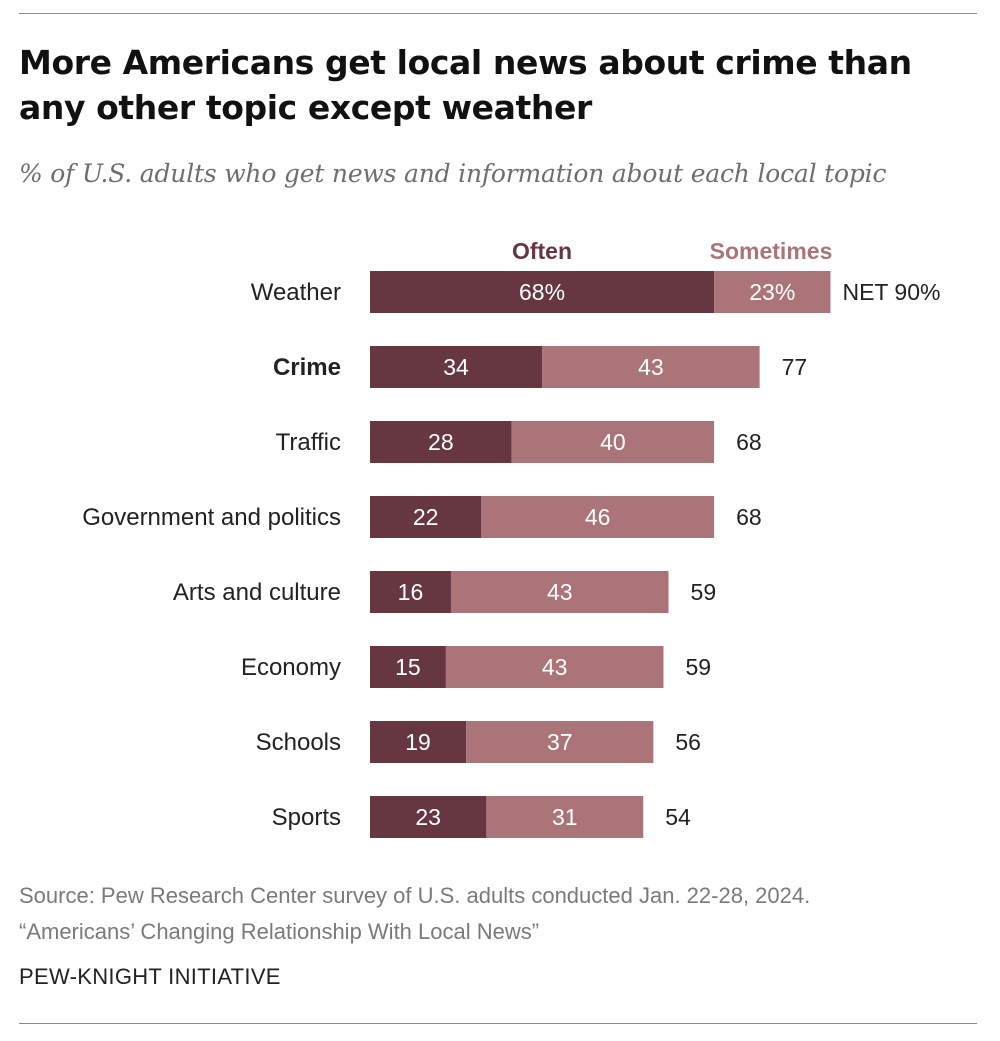 This screenshot has width=1000, height=1041. I want to click on category-label: Weather, so click(296, 292).